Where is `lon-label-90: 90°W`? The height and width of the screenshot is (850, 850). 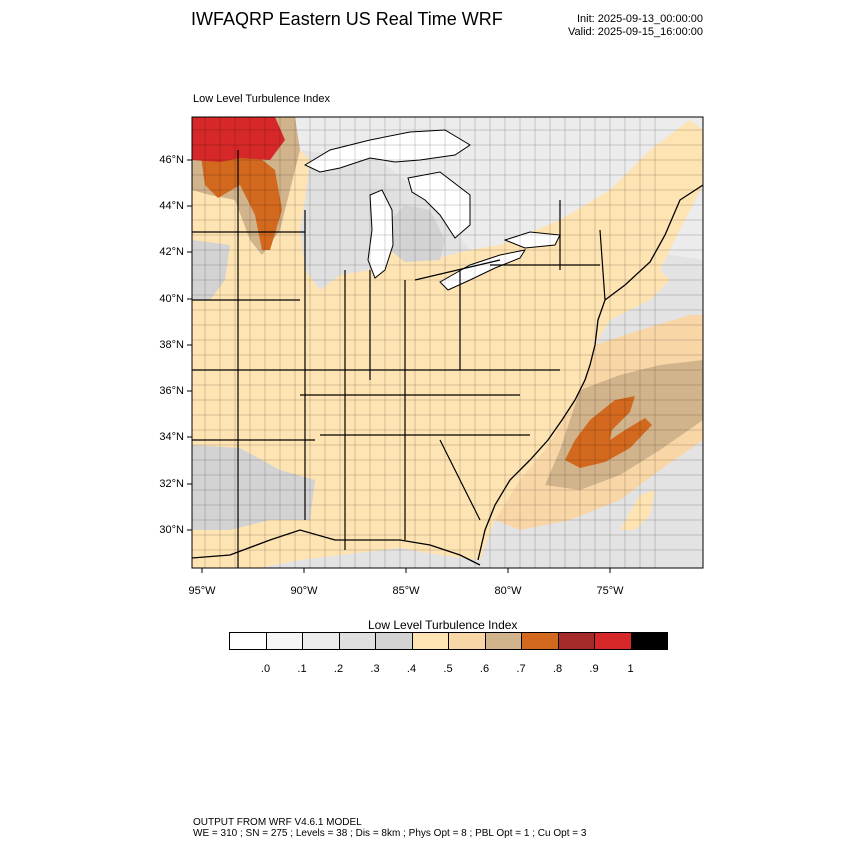 lon-label-90: 90°W is located at coordinates (304, 591).